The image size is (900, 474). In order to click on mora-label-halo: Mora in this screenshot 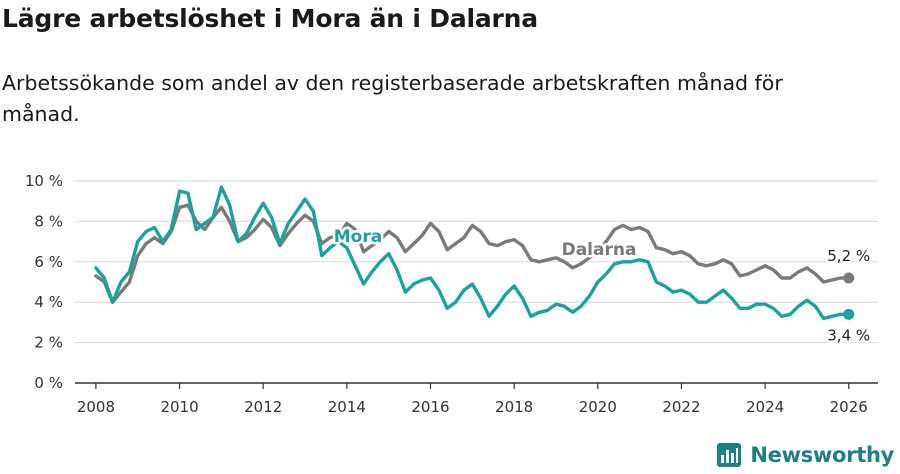, I will do `click(358, 237)`.